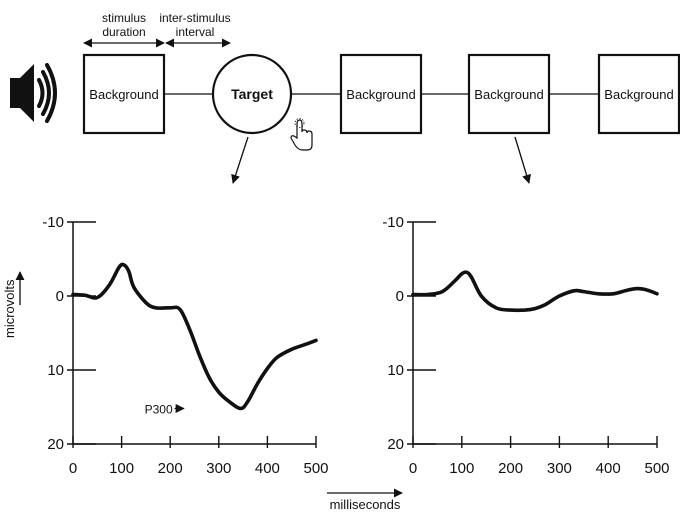 This screenshot has height=513, width=680. I want to click on stimulus-duration-label-line2: duration, so click(123, 32).